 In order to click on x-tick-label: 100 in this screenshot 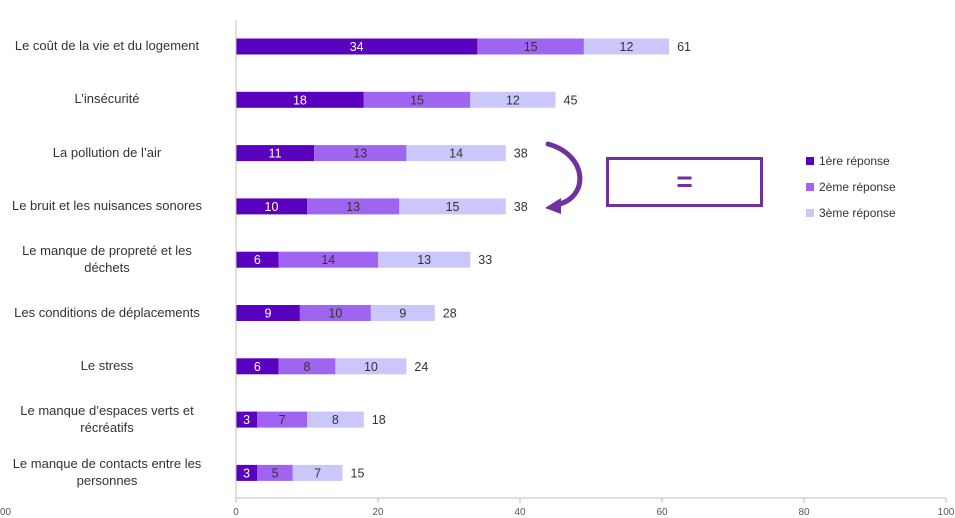, I will do `click(946, 512)`.